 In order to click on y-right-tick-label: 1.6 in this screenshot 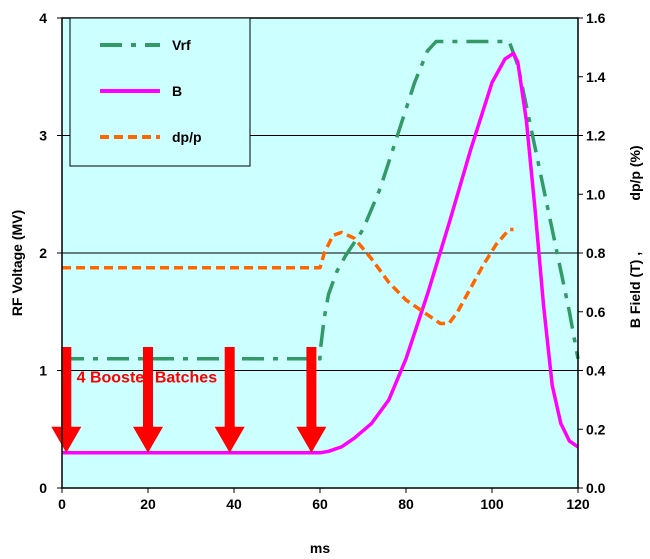, I will do `click(596, 18)`.